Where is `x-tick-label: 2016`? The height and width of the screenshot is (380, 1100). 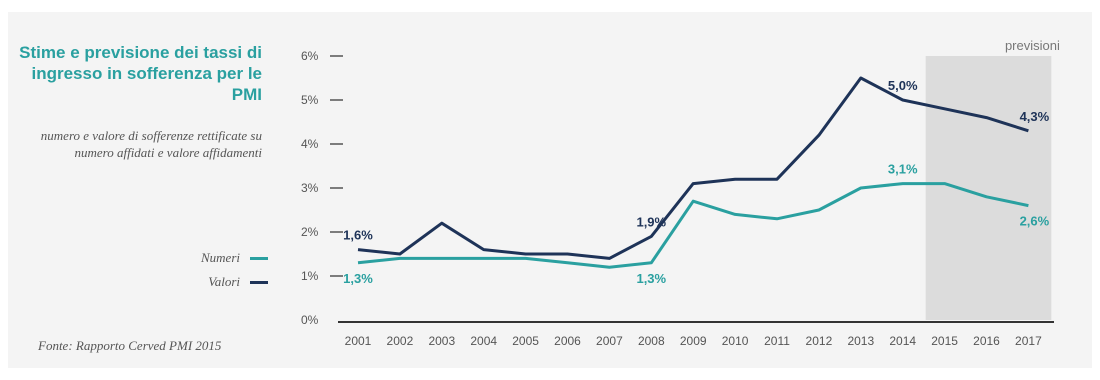
x-tick-label: 2016 is located at coordinates (986, 341).